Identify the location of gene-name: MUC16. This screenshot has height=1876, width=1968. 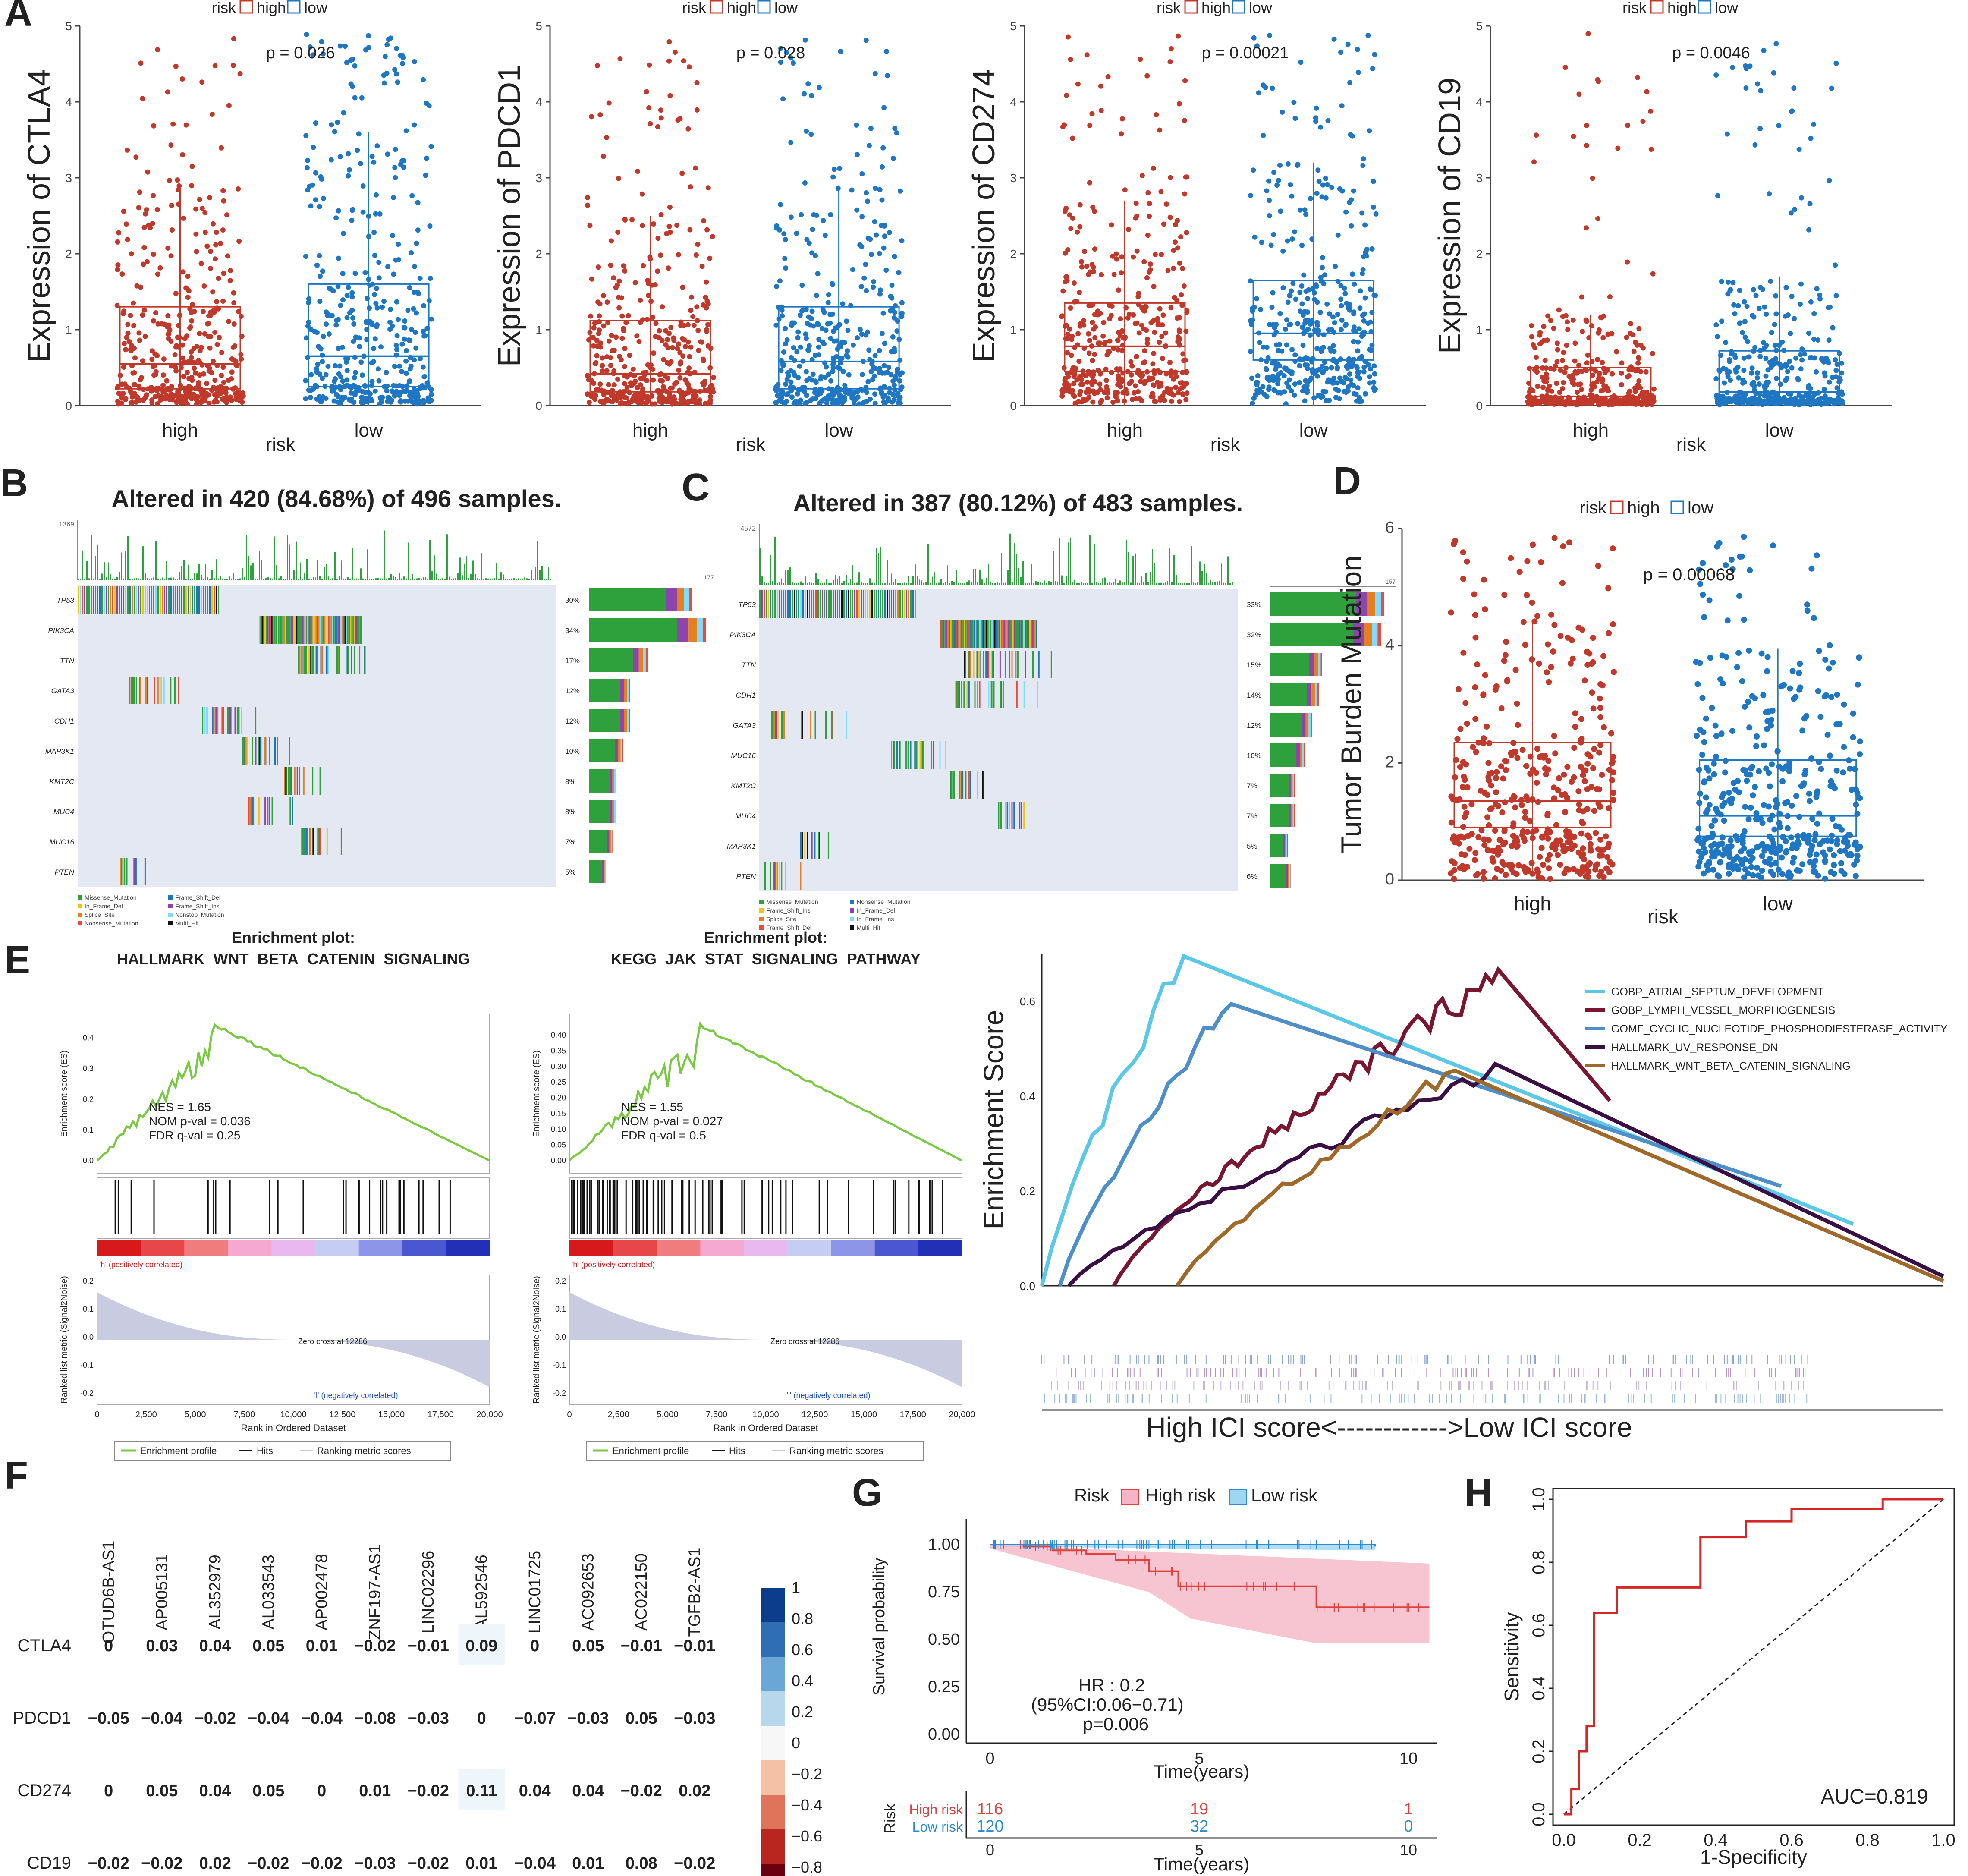
(743, 756).